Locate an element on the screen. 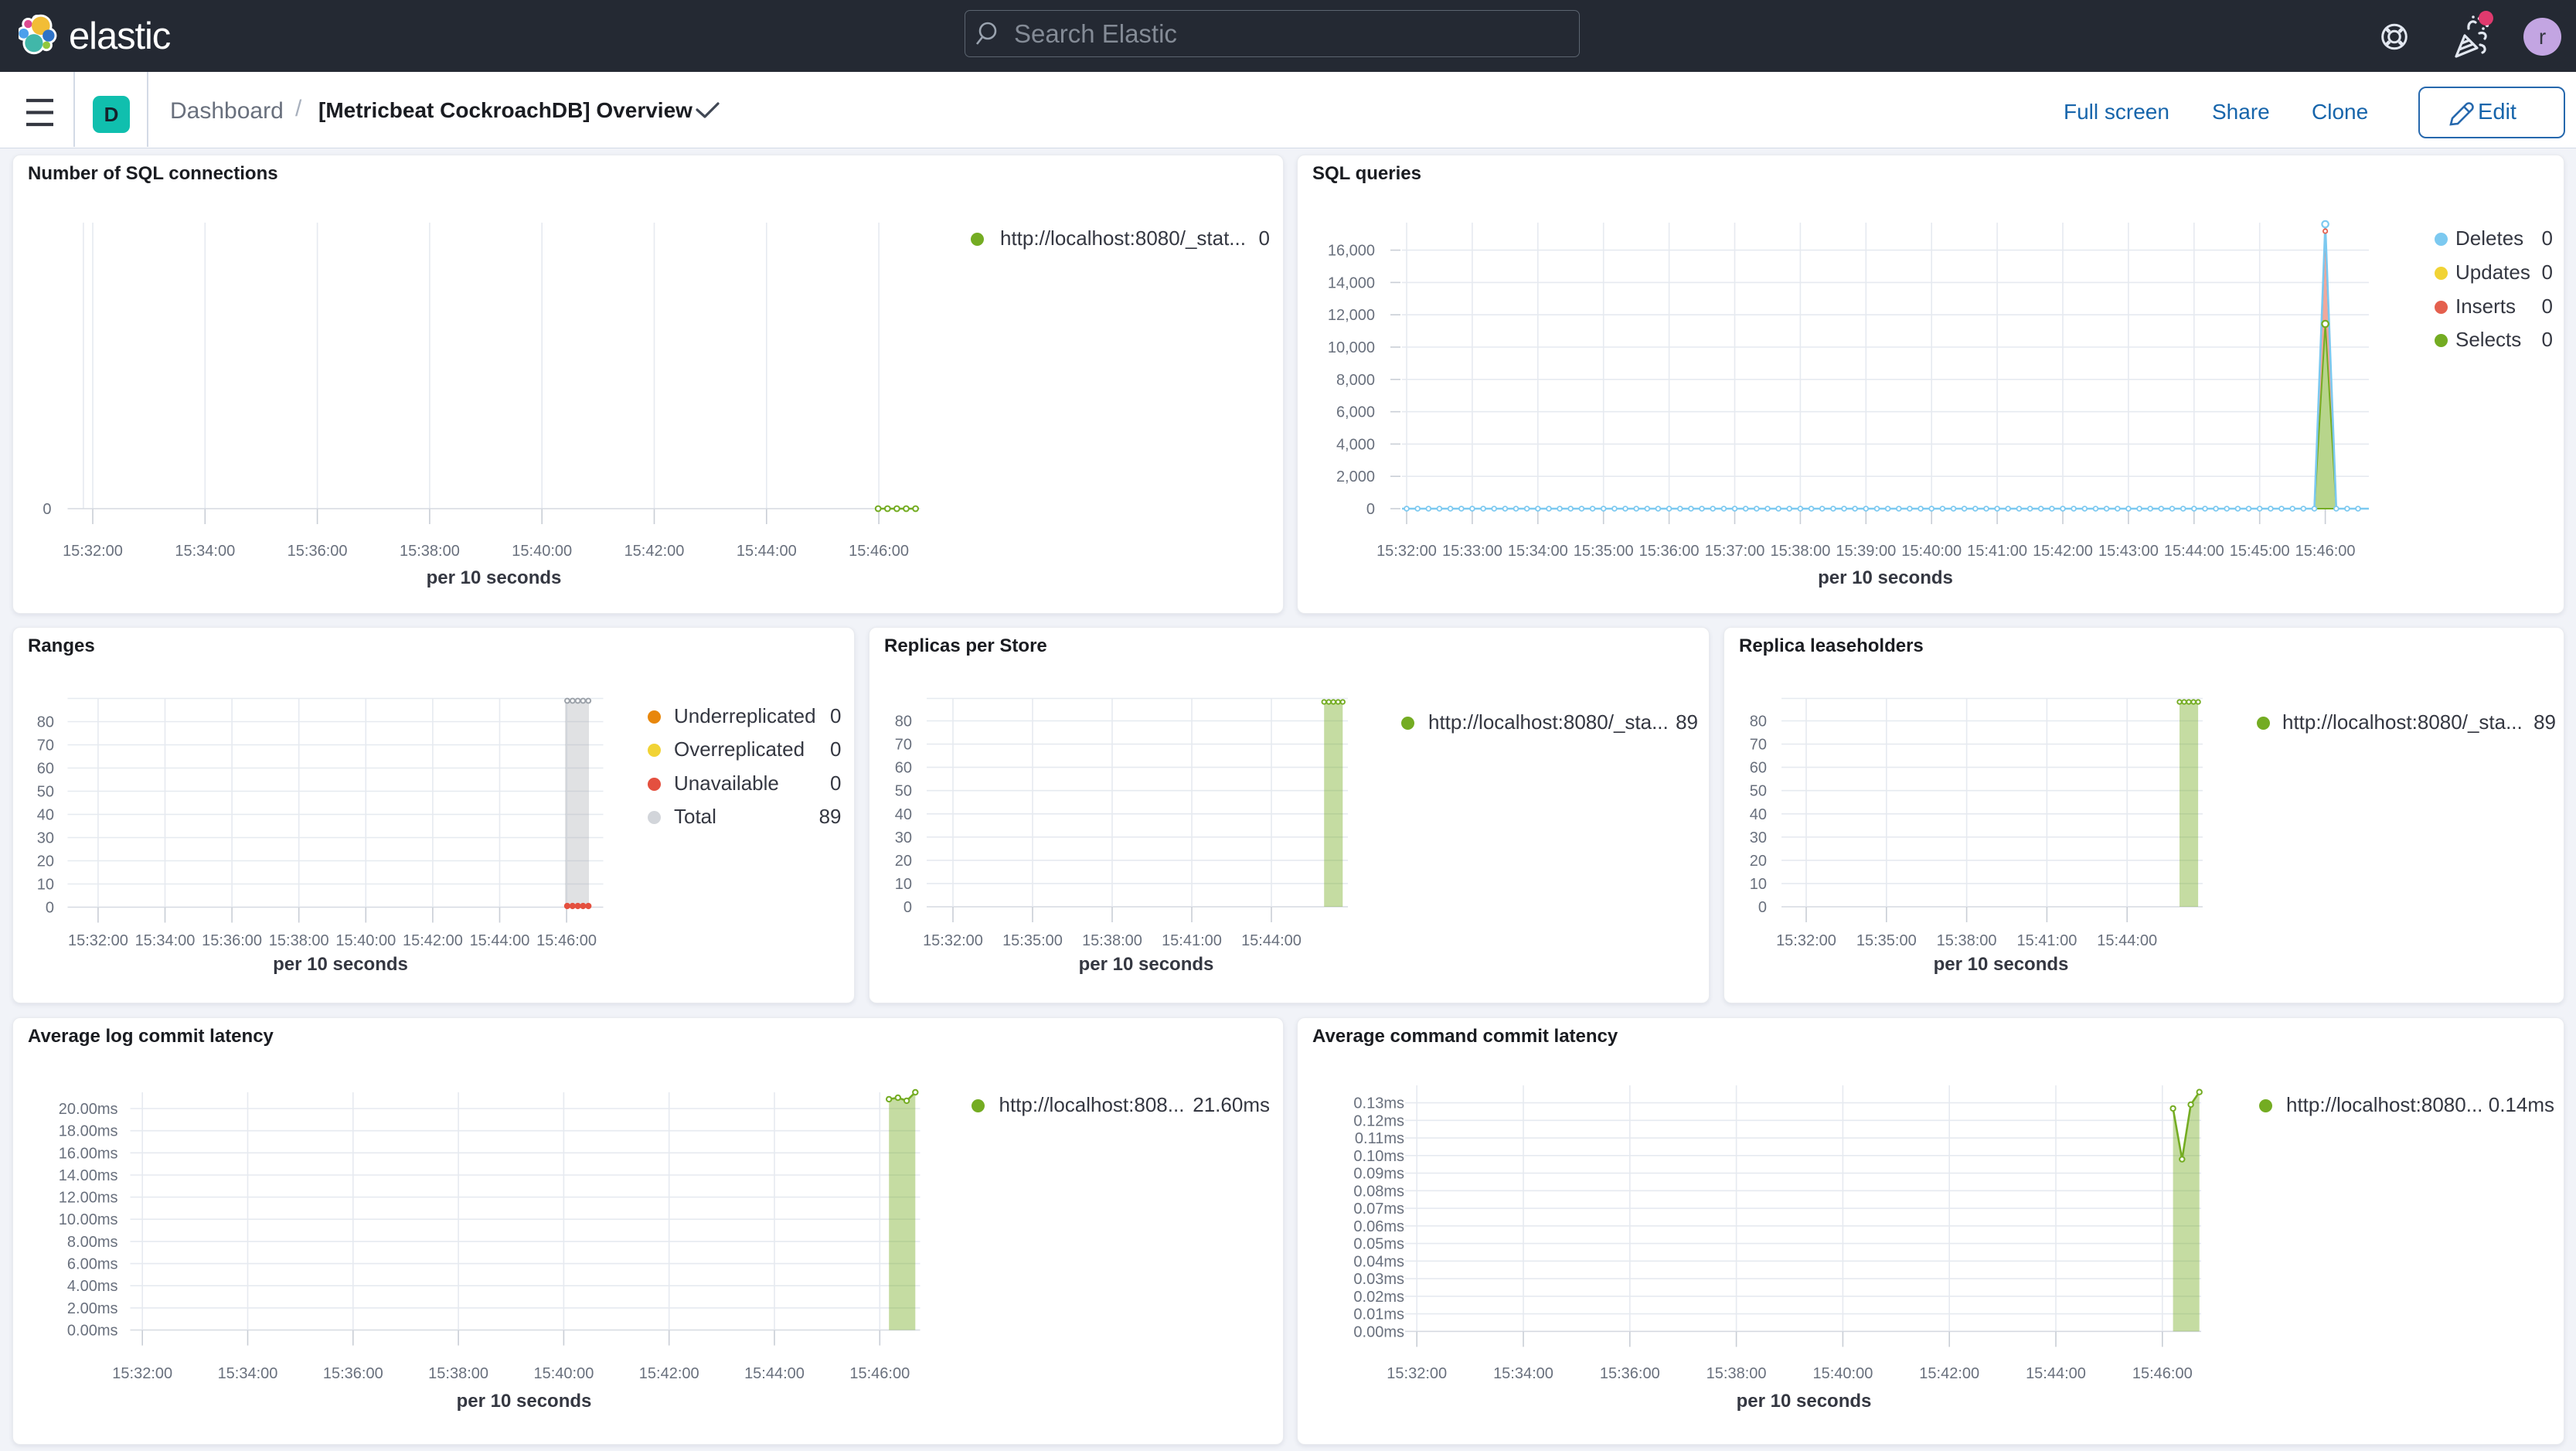 This screenshot has width=2576, height=1451. svg-text: 15:43:00 is located at coordinates (2128, 551).